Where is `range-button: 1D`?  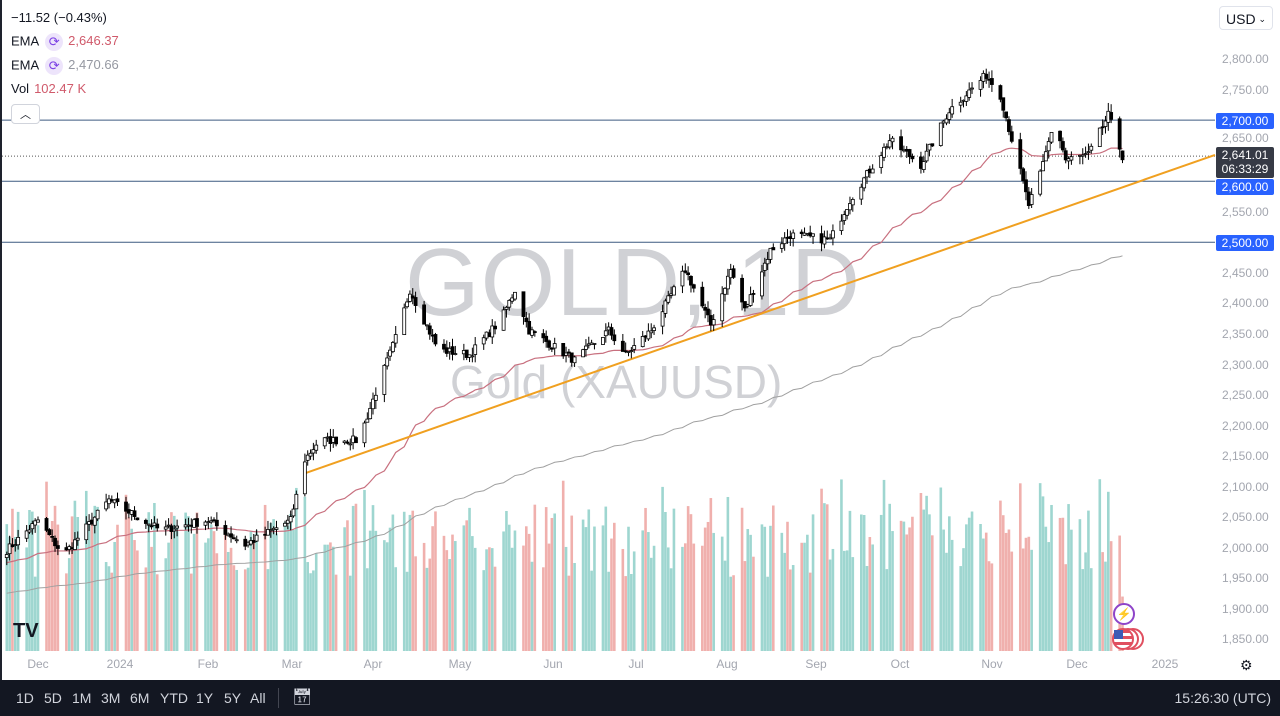
range-button: 1D is located at coordinates (25, 698).